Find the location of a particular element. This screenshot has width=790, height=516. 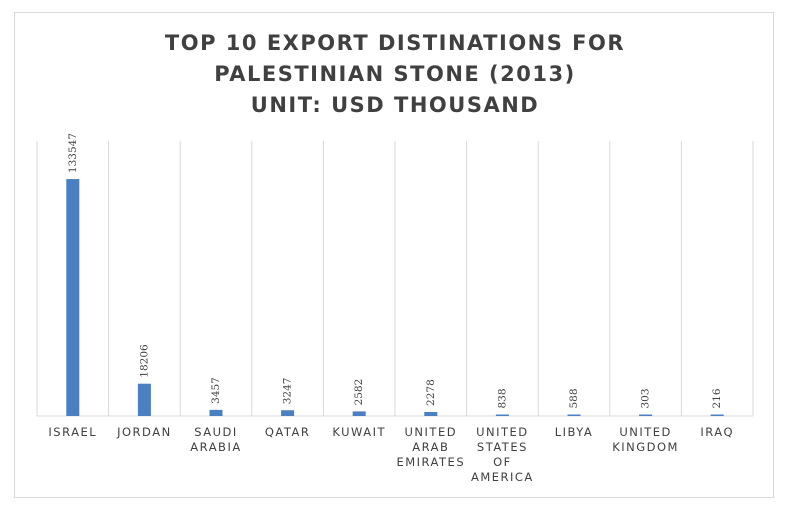

category-label-line: OF is located at coordinates (502, 462).